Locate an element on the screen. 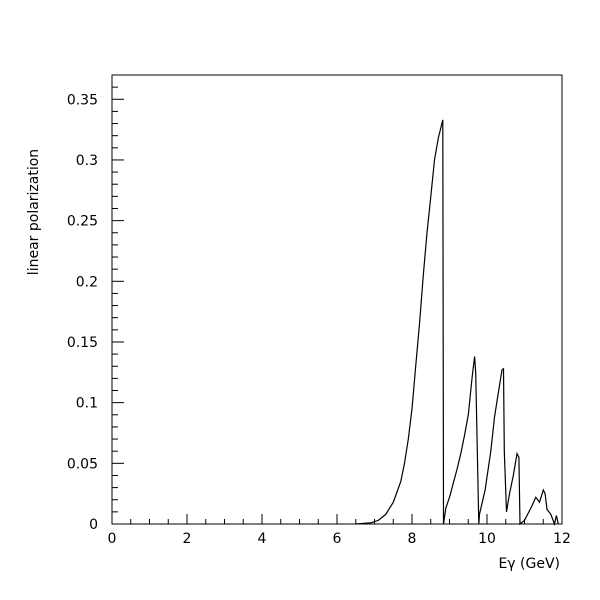  y-tick-label: 0.35 is located at coordinates (82, 100).